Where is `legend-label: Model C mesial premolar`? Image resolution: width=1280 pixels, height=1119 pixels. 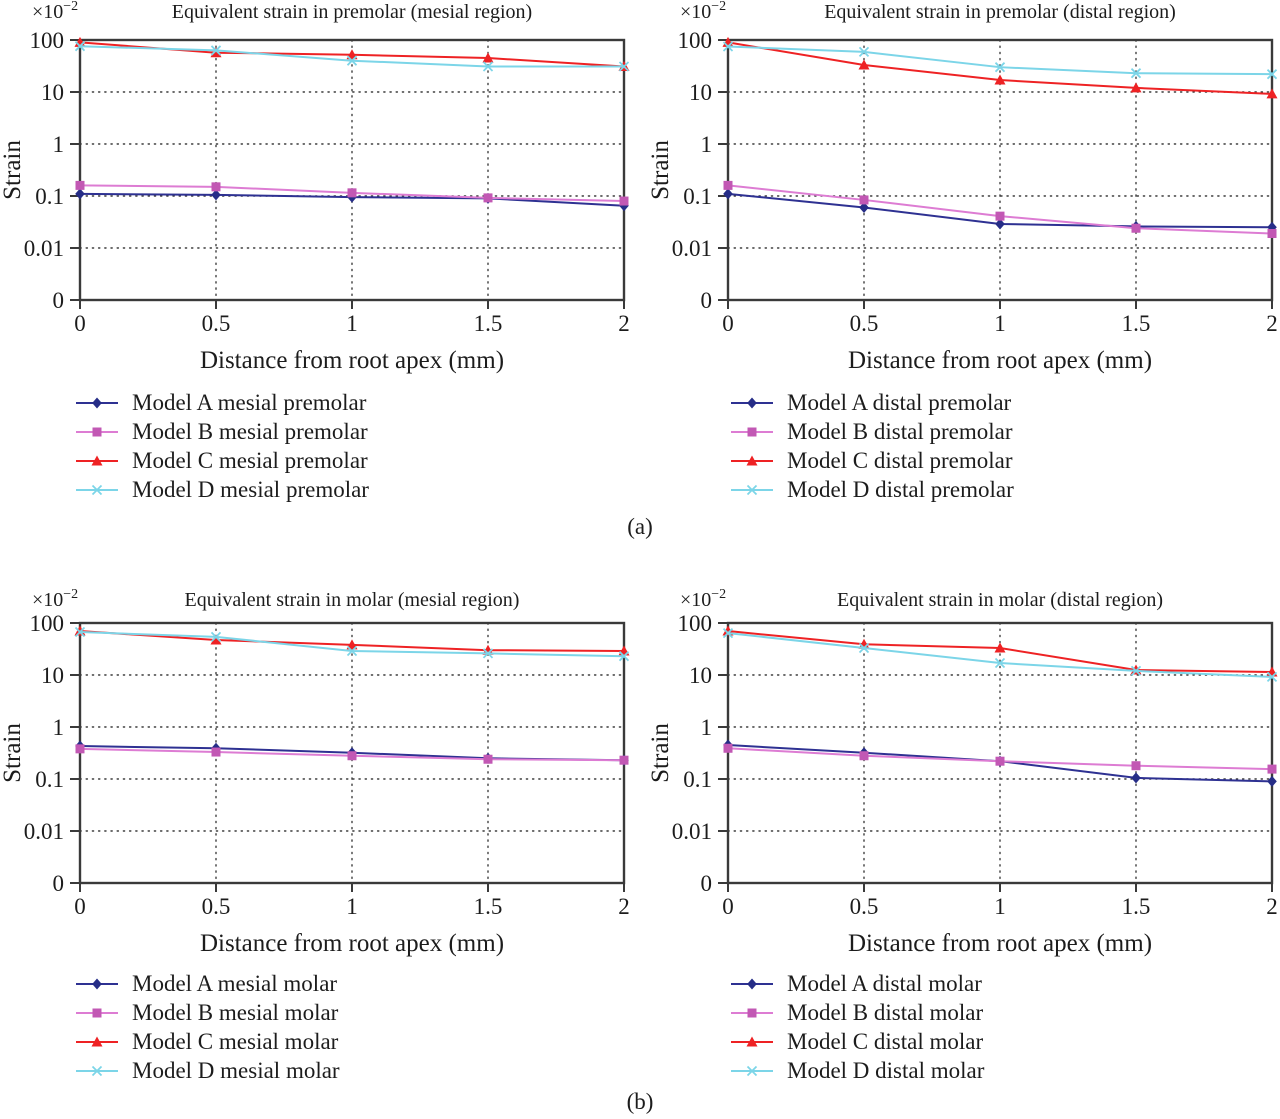
legend-label: Model C mesial premolar is located at coordinates (250, 460).